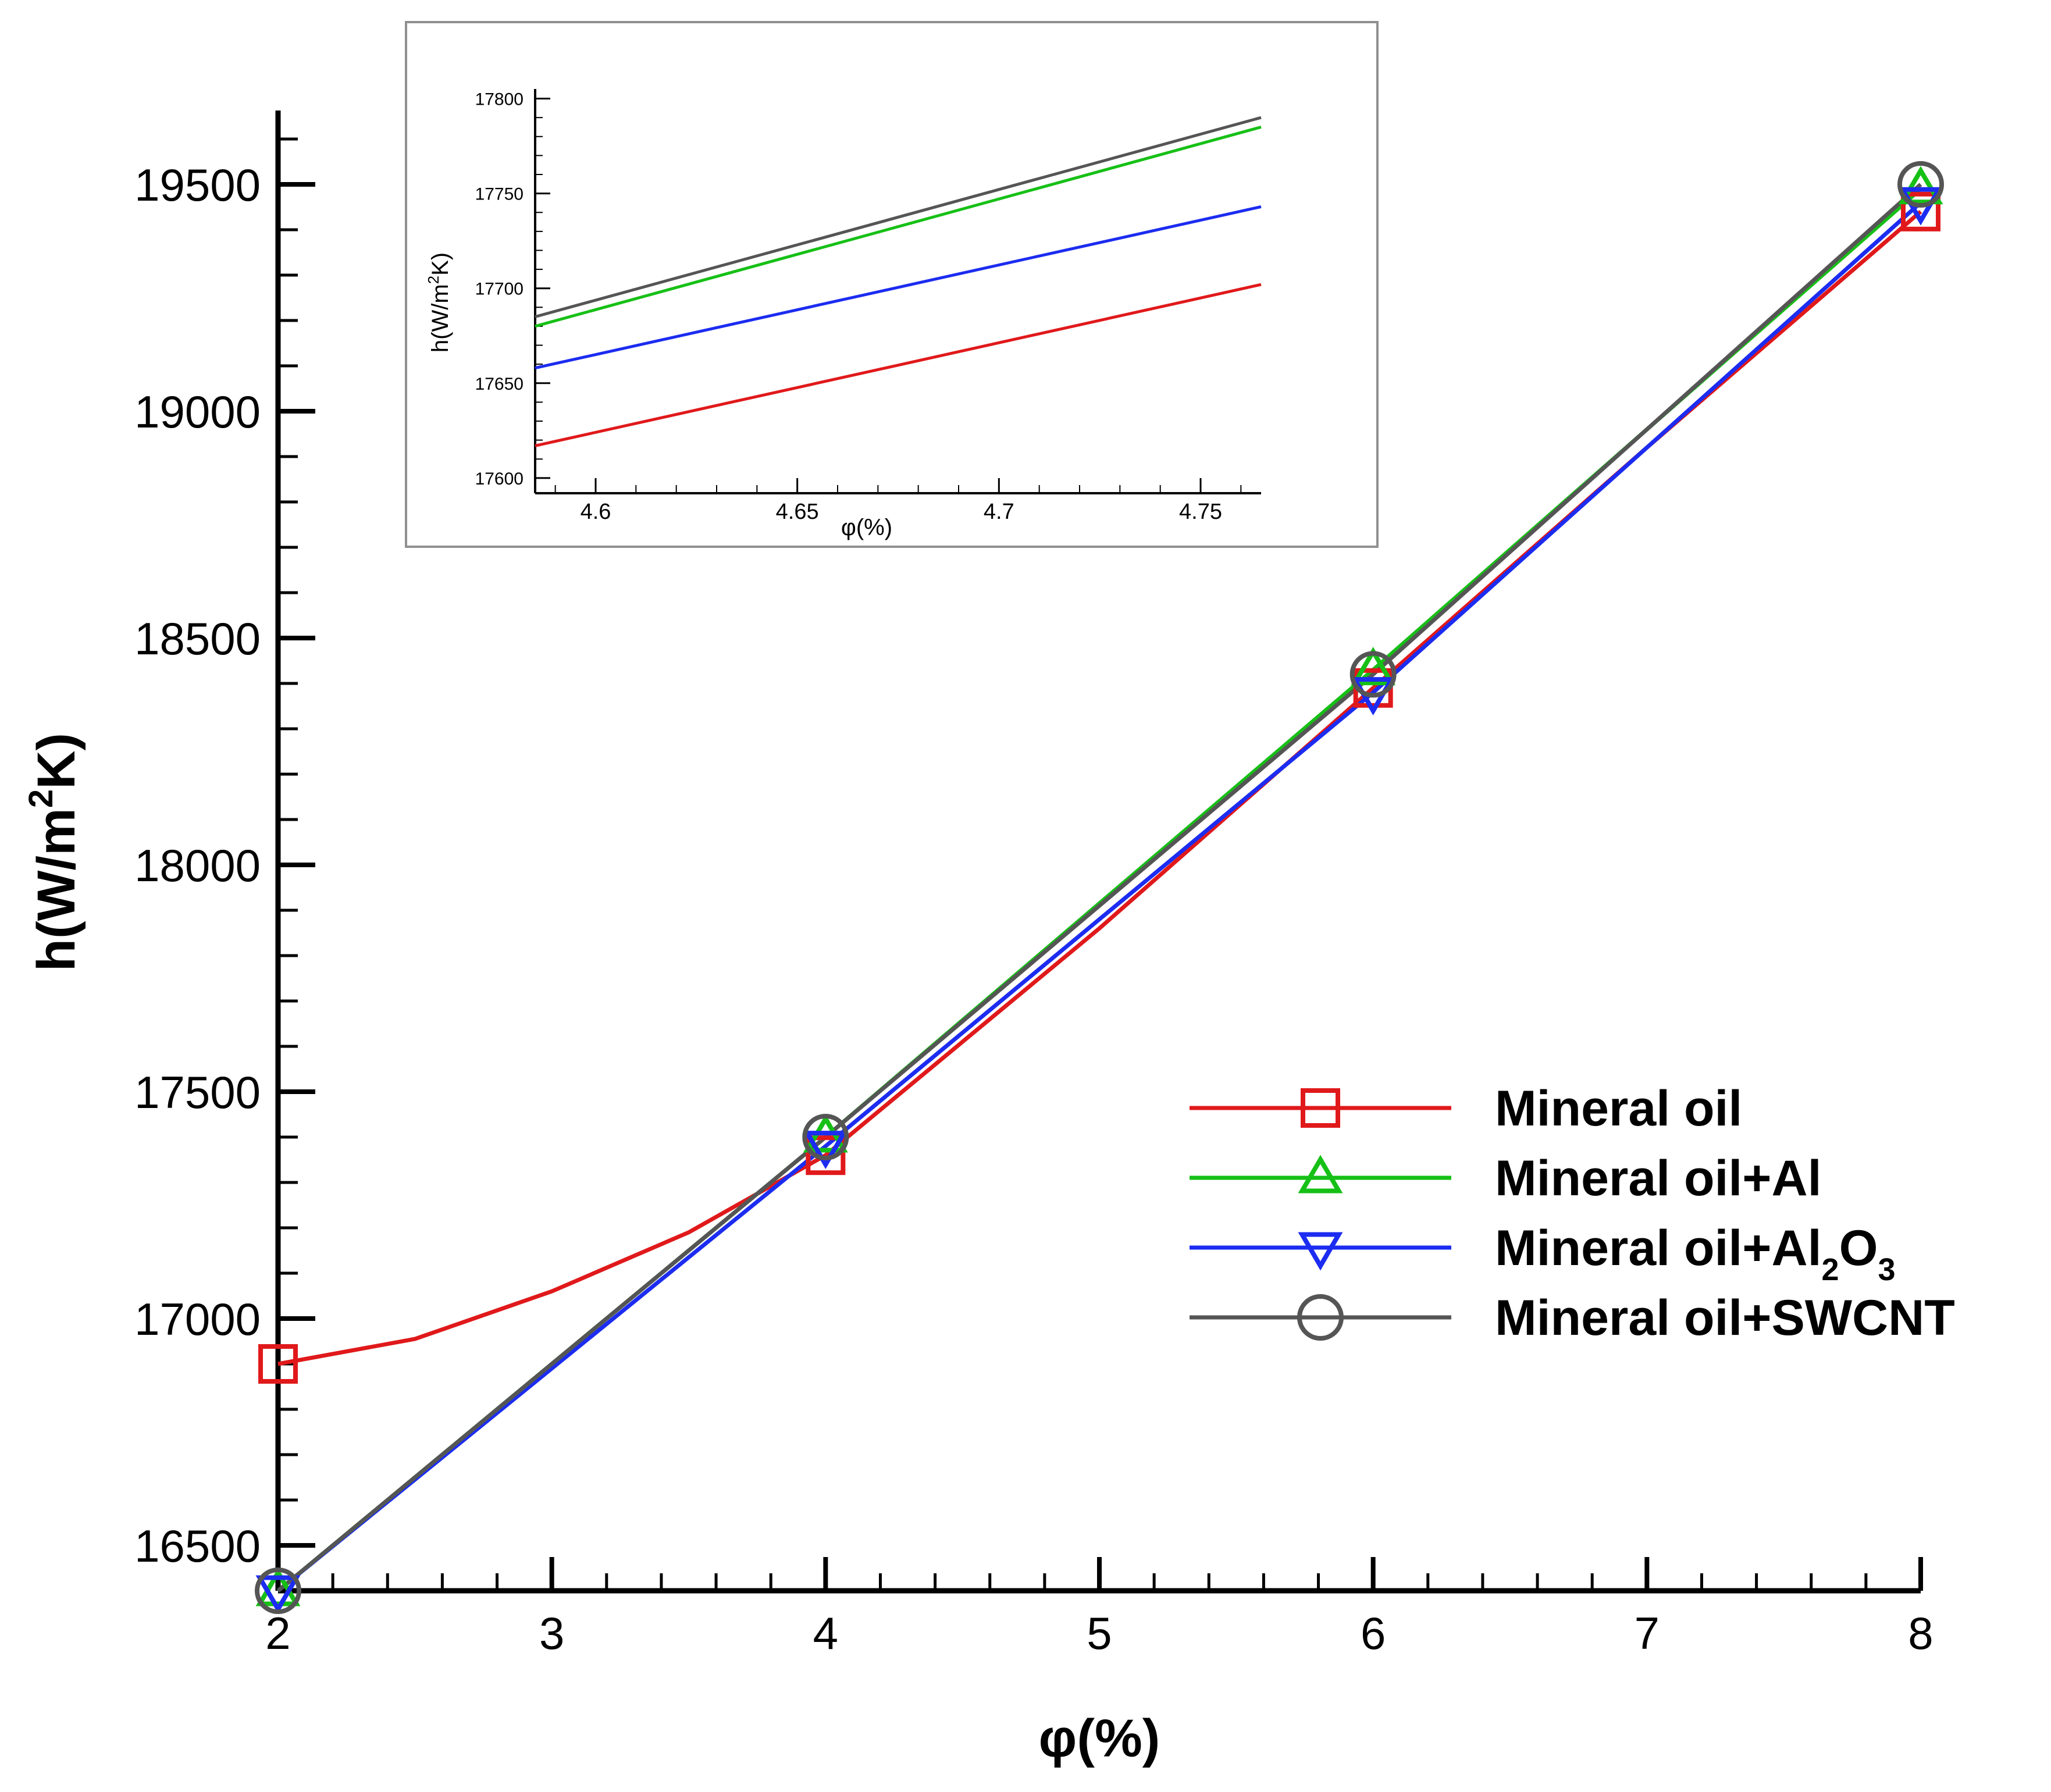 The height and width of the screenshot is (1792, 2051). Describe the element at coordinates (1887, 1269) in the screenshot. I see `legend-subscript: 3` at that location.